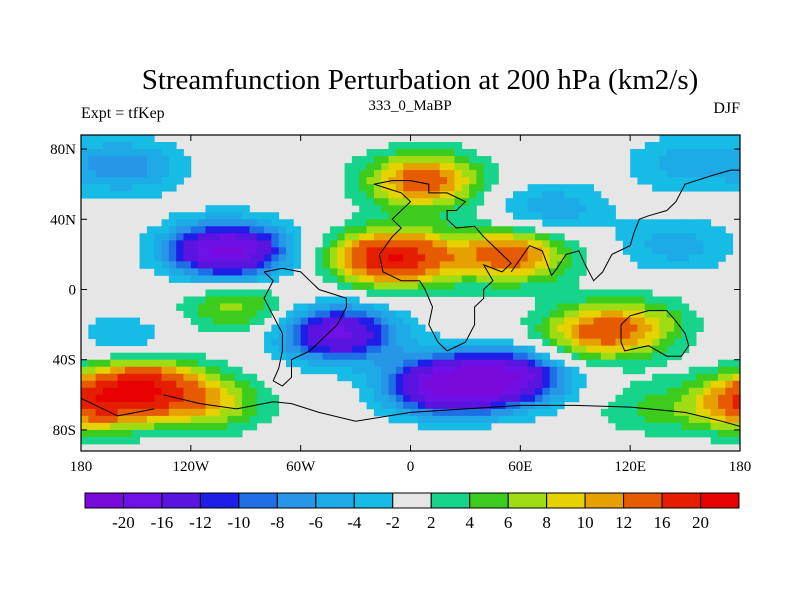  What do you see at coordinates (450, 500) in the screenshot?
I see `colorbar-box` at bounding box center [450, 500].